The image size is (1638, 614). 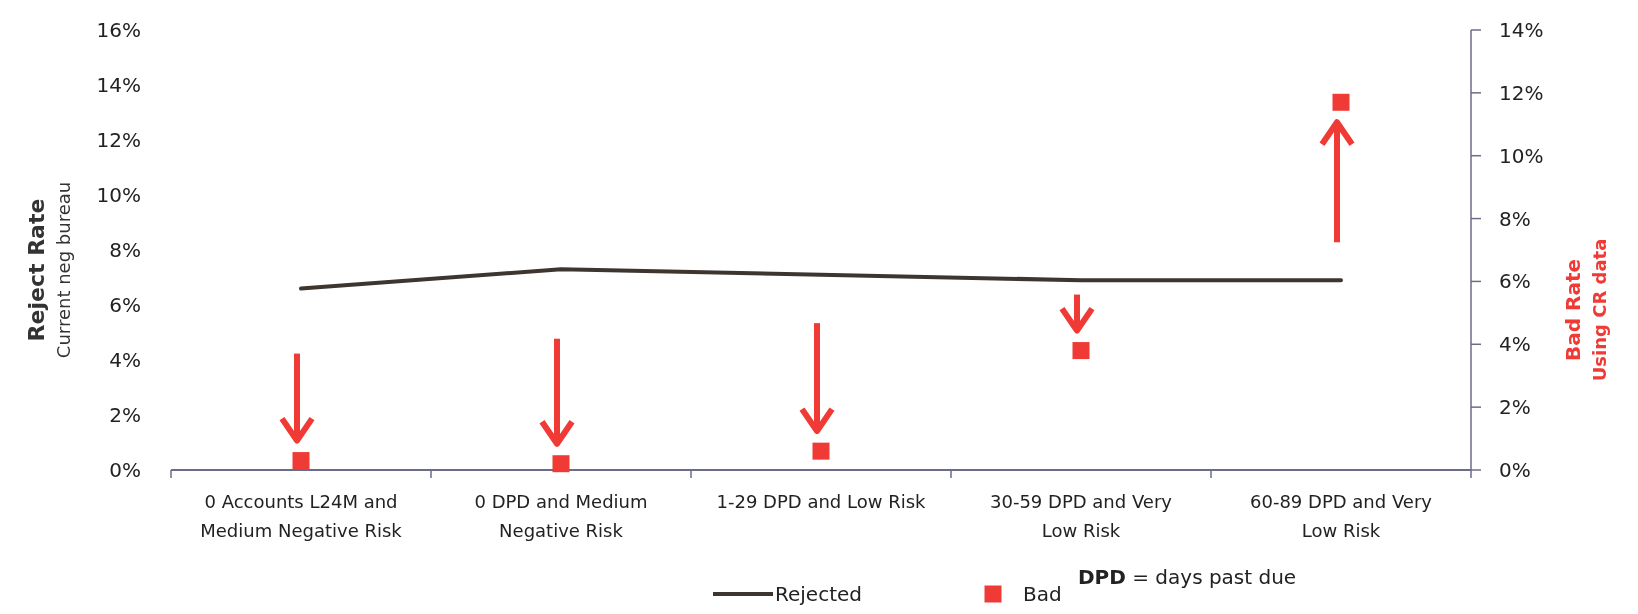 What do you see at coordinates (1515, 344) in the screenshot?
I see `y2-tick-label: 4%` at bounding box center [1515, 344].